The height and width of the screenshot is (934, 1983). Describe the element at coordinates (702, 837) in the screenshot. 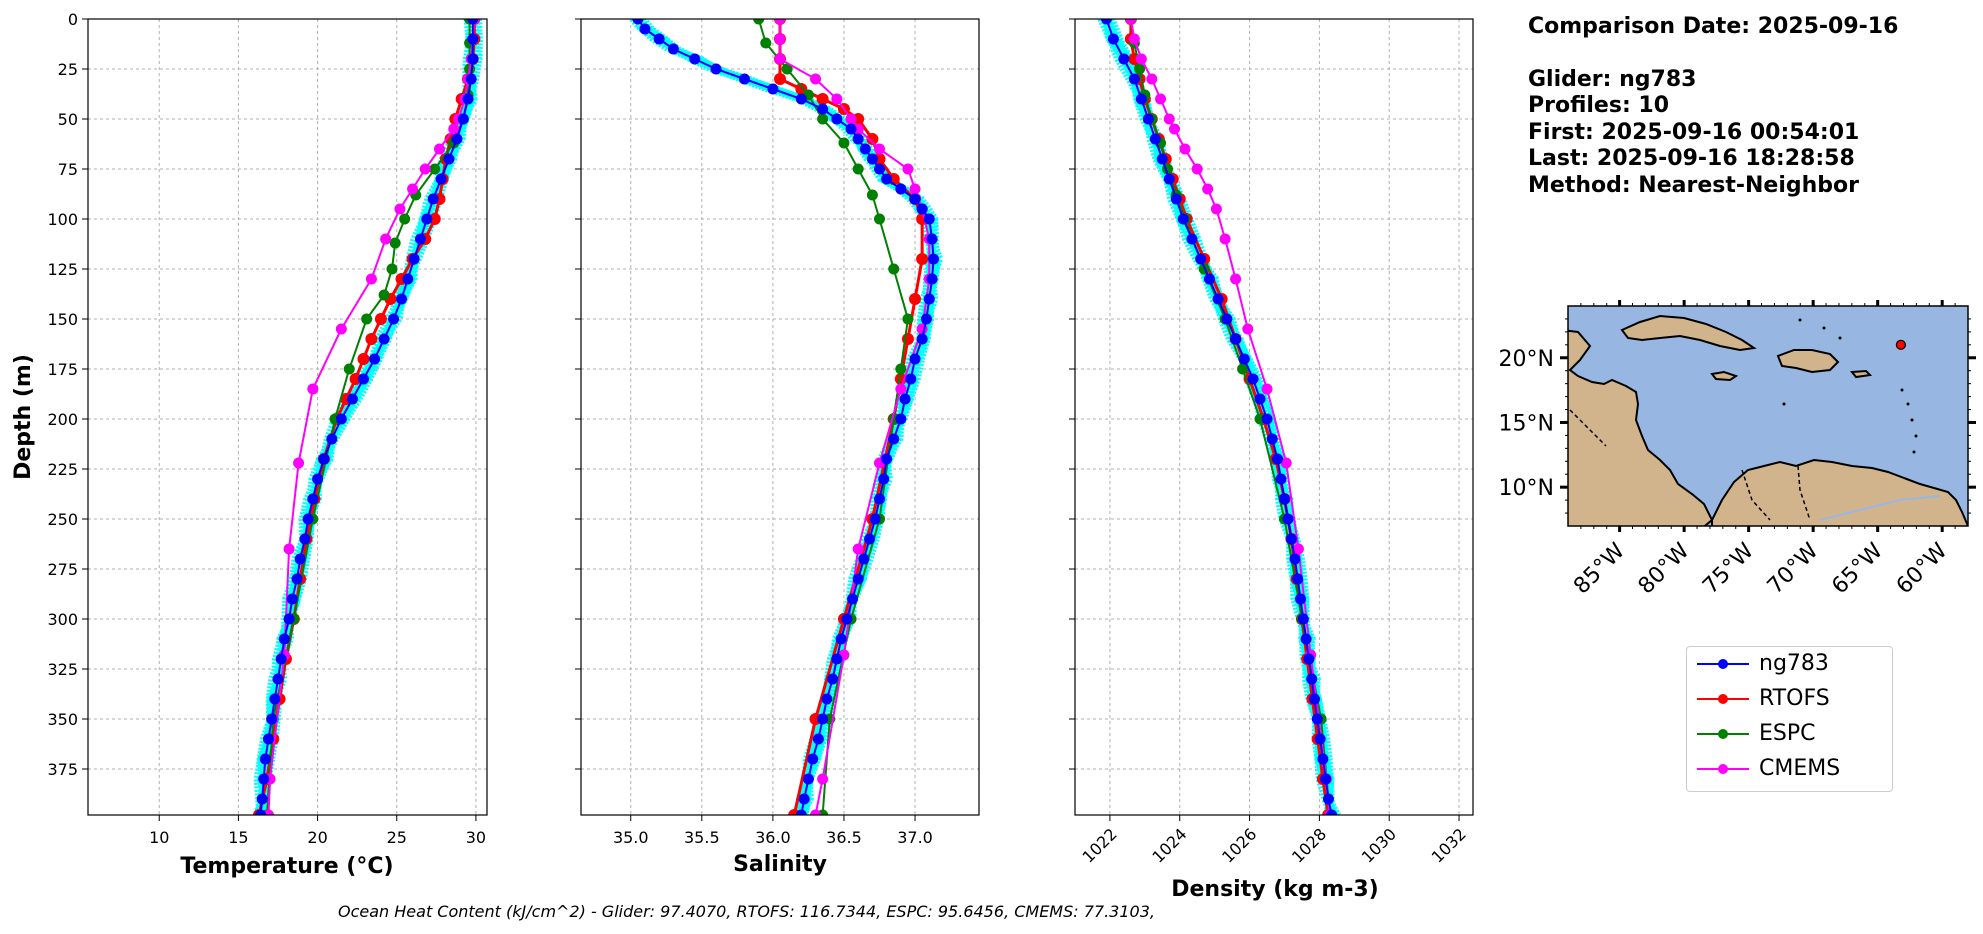

I see `x-tick-label: 35.5` at that location.